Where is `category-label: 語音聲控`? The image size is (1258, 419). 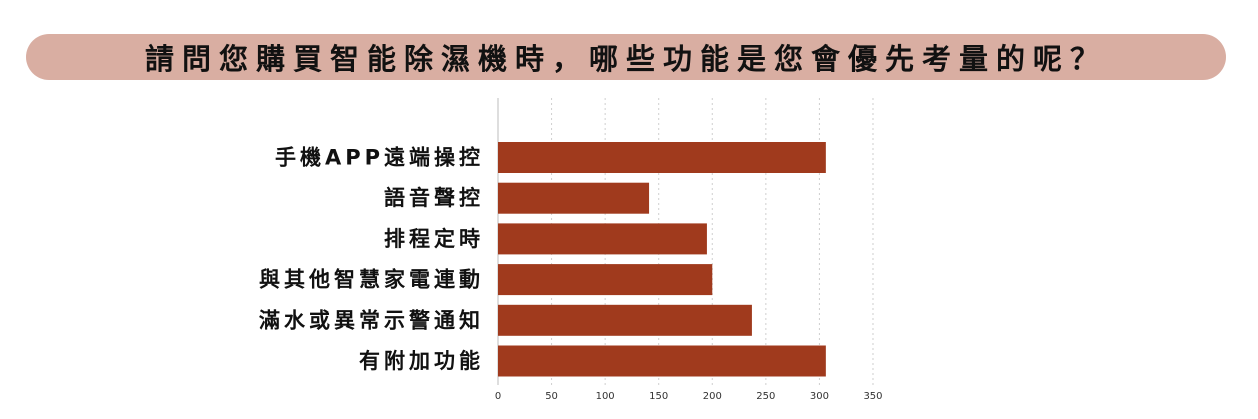 category-label: 語音聲控 is located at coordinates (434, 198).